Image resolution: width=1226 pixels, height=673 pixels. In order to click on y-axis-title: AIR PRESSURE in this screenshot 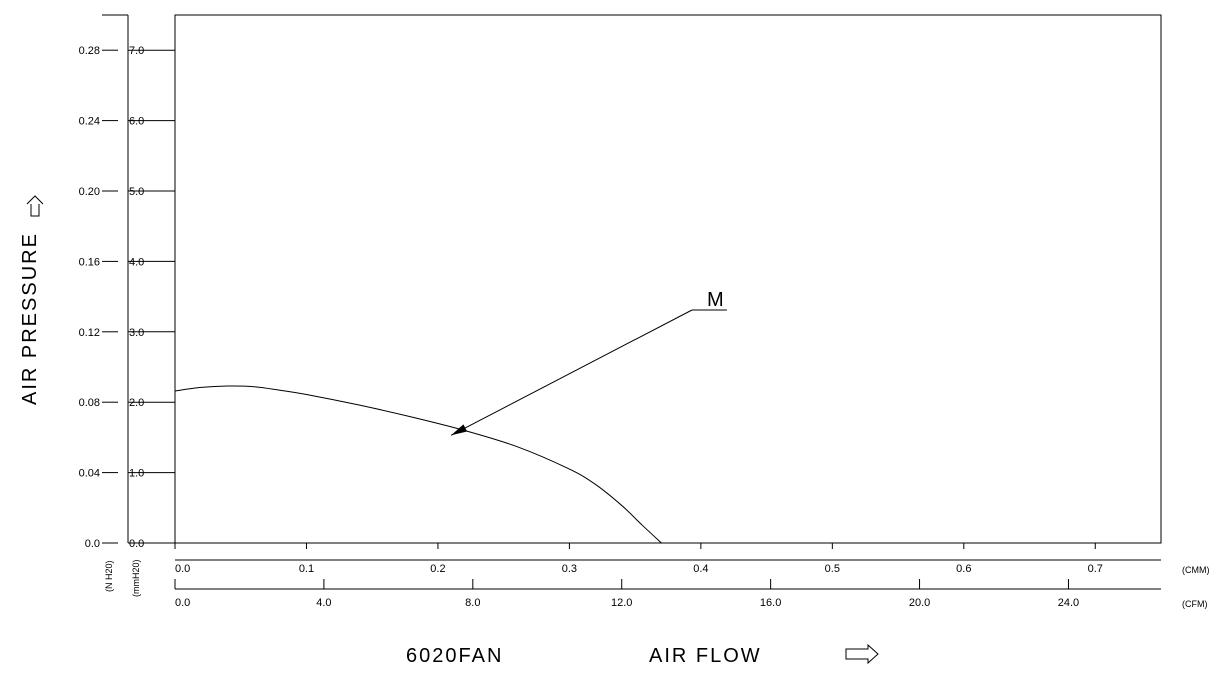, I will do `click(30, 318)`.